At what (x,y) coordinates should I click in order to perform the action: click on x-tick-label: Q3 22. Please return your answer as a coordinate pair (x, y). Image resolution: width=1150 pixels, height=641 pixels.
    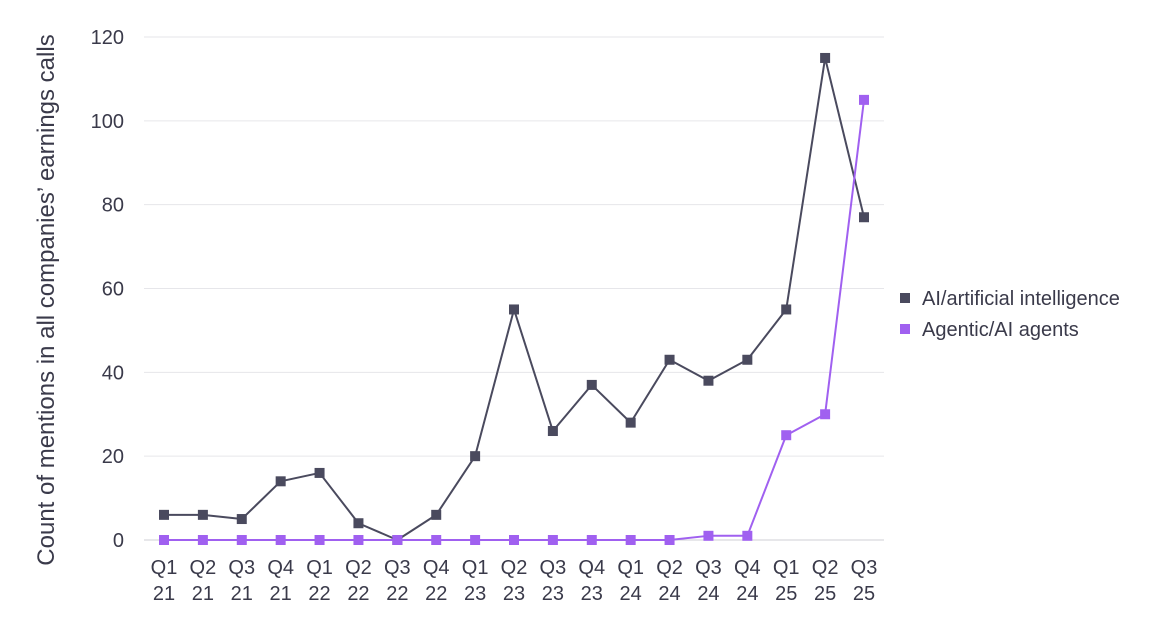
    Looking at the image, I should click on (397, 581).